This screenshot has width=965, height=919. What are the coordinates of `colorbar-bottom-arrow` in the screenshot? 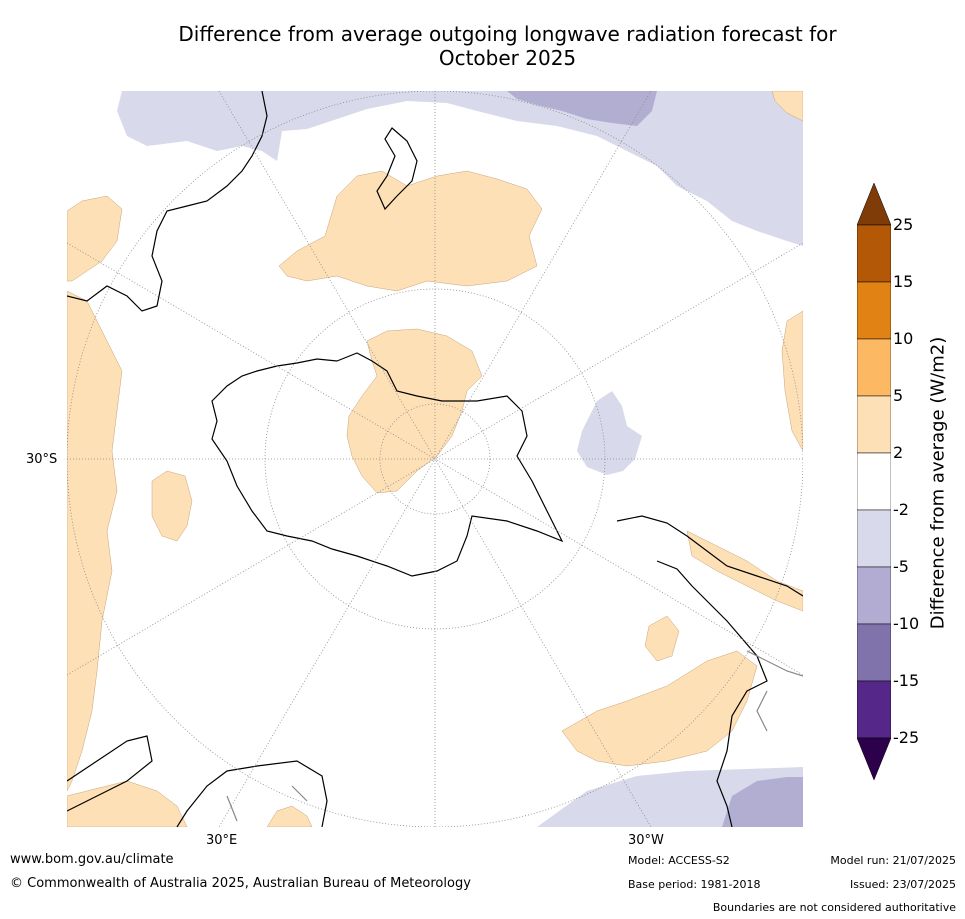 It's located at (874, 759).